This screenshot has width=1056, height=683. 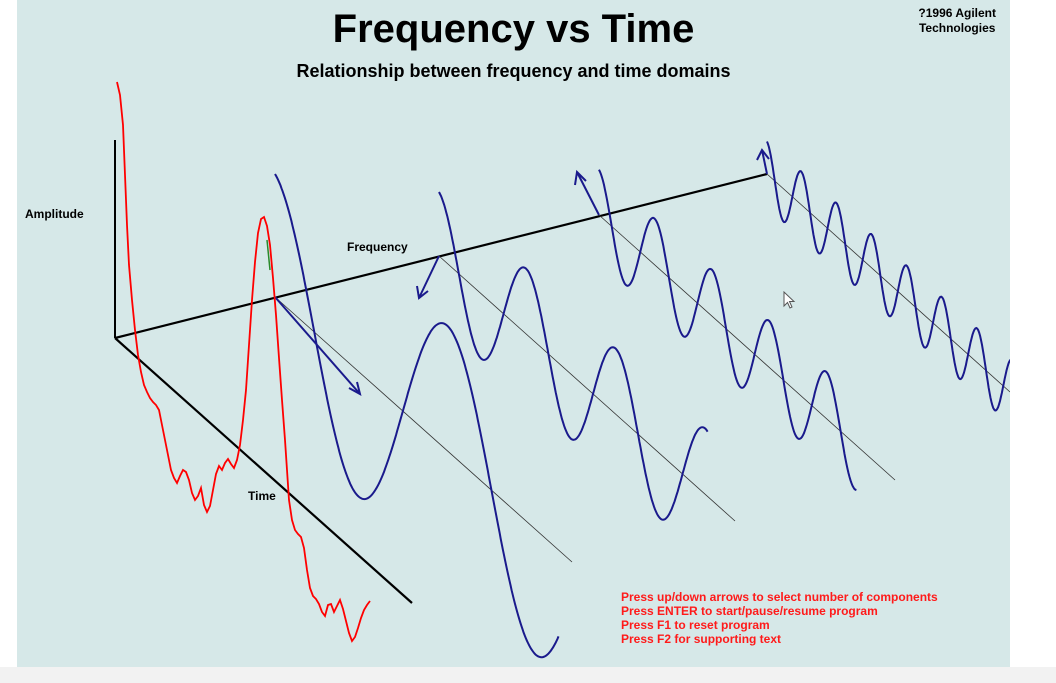 I want to click on instruction-line: Press F2 for supporting text, so click(x=701, y=639).